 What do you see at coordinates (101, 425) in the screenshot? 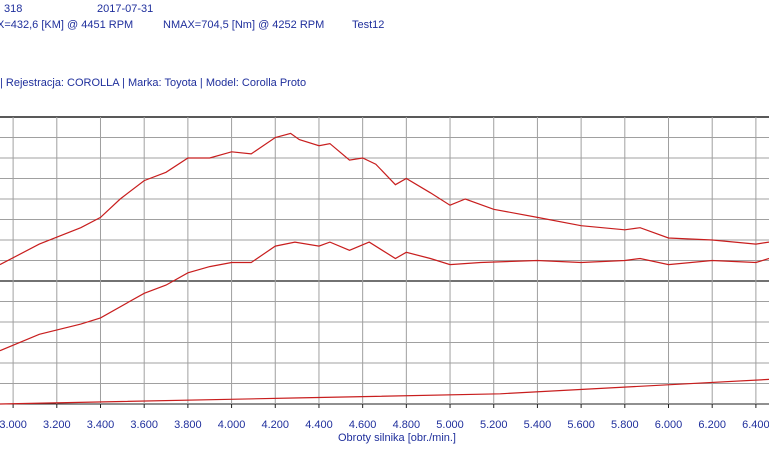
I see `x-tick-label: 3.400` at bounding box center [101, 425].